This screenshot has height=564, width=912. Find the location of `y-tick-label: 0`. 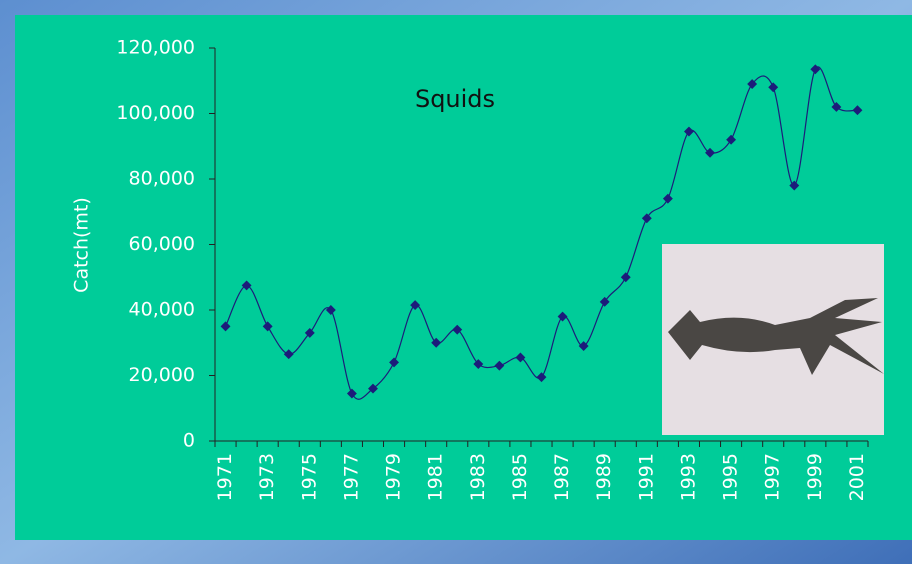

y-tick-label: 0 is located at coordinates (189, 441).